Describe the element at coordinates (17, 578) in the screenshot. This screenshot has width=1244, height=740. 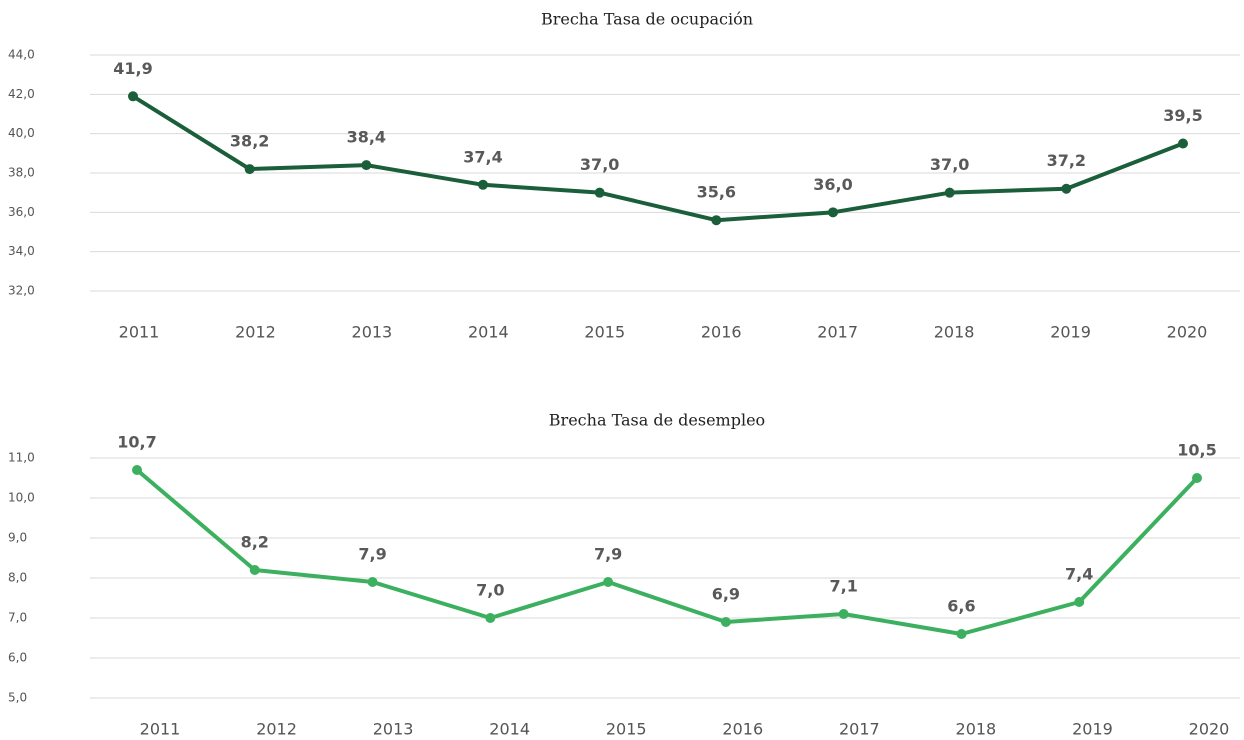
I see `y-tick-label: 8,0` at that location.